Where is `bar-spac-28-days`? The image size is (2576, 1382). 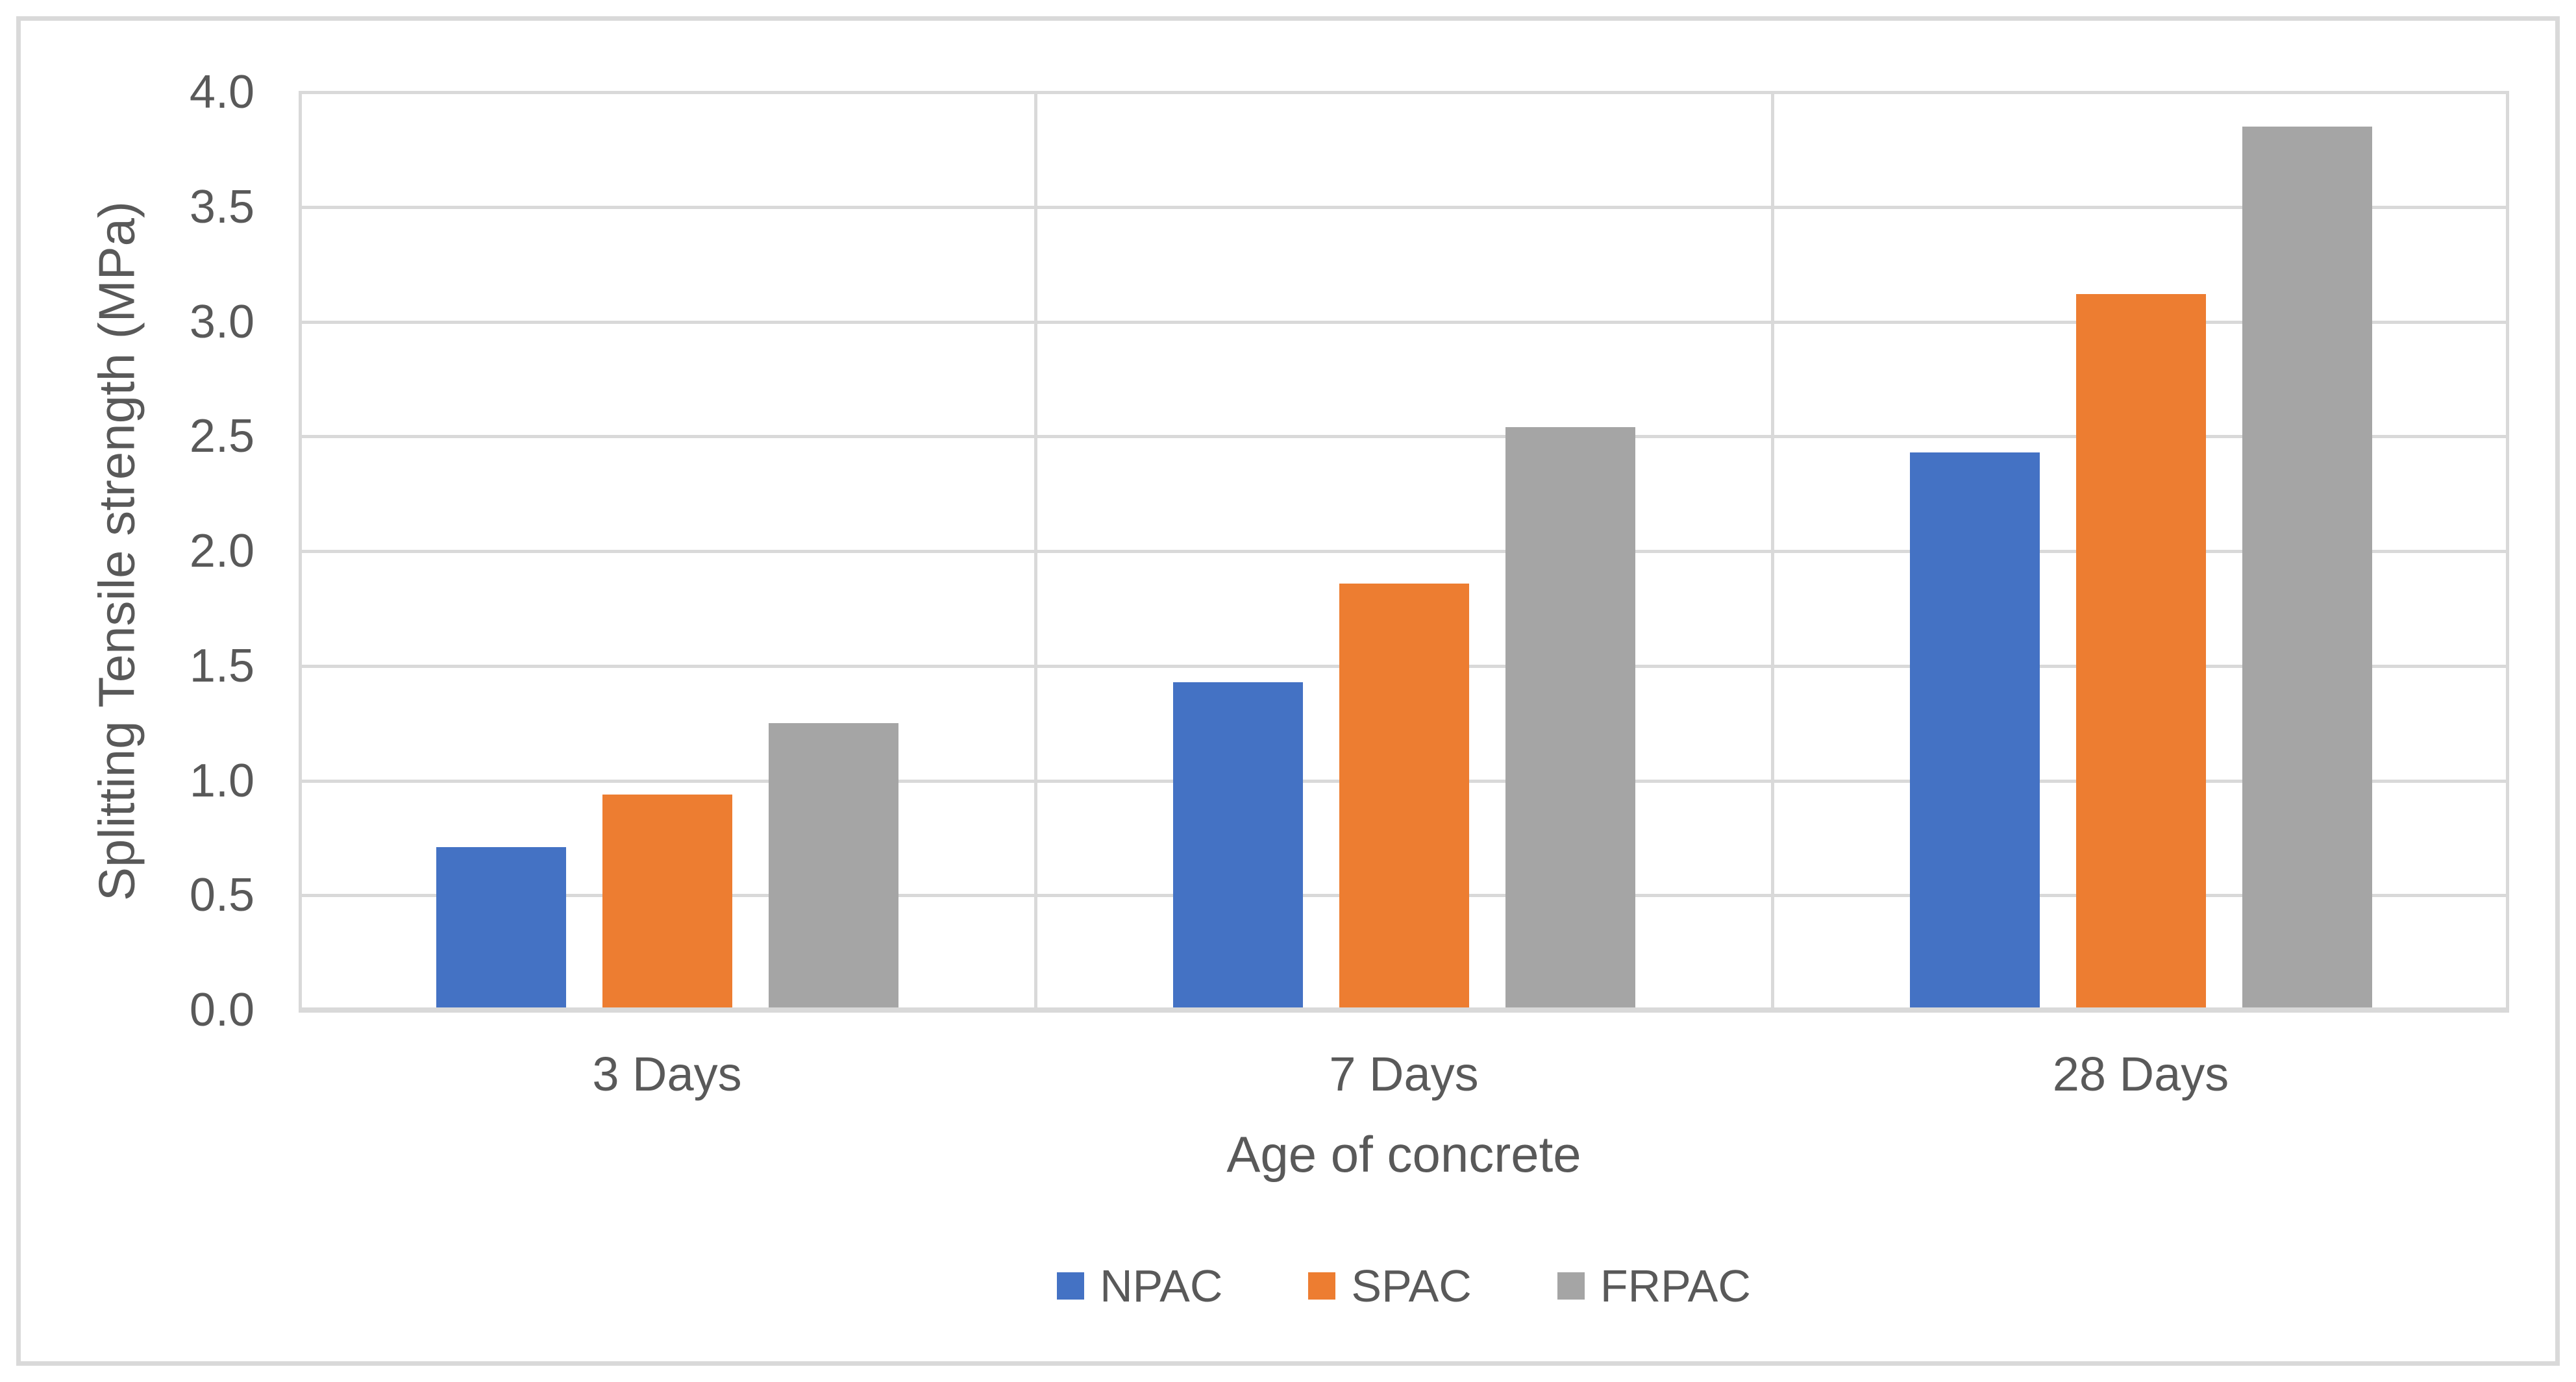
bar-spac-28-days is located at coordinates (2140, 652).